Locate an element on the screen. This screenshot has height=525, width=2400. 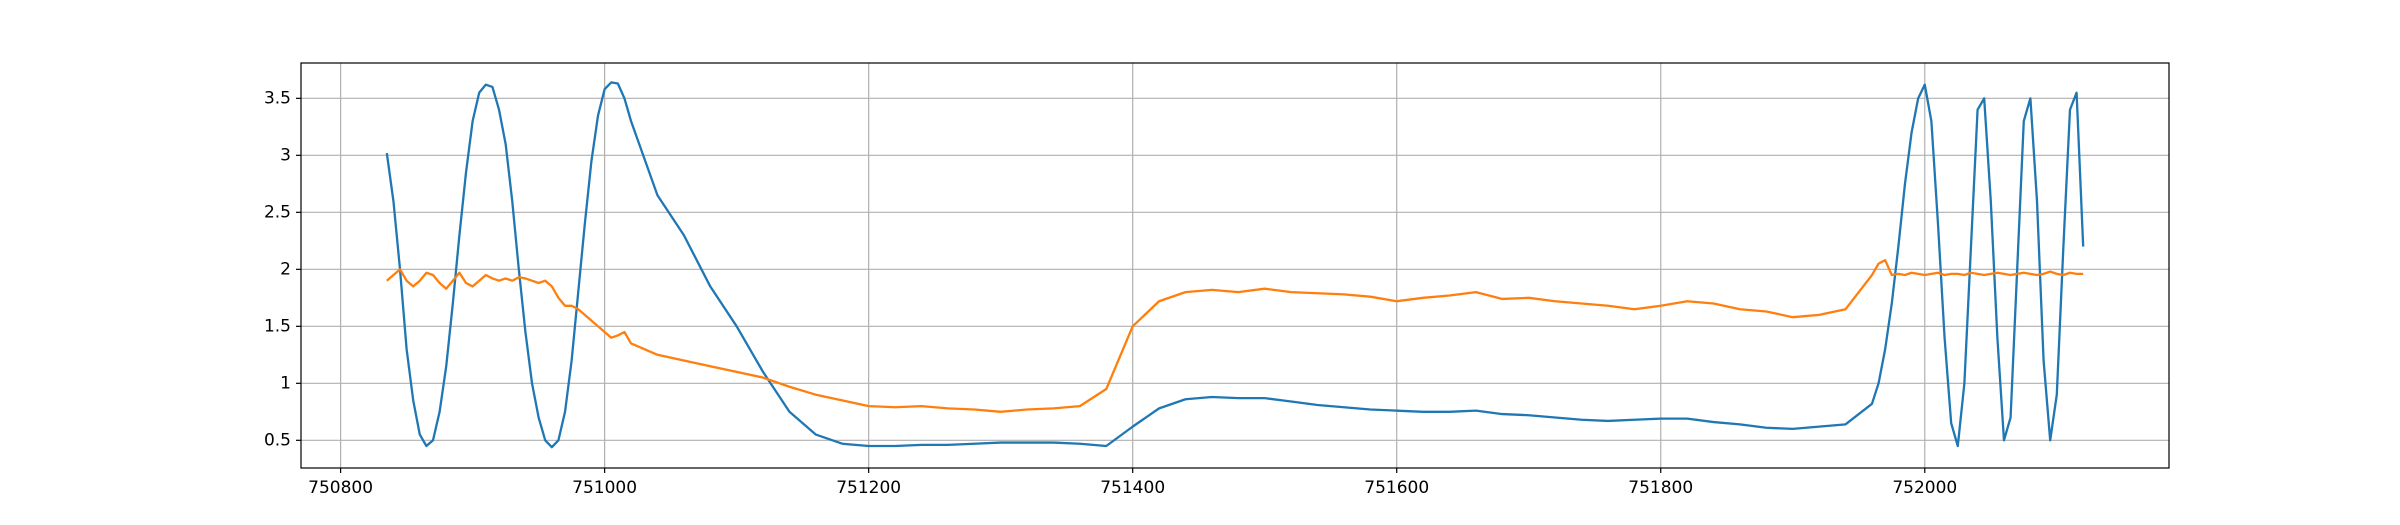
y-tick-label: 1 is located at coordinates (285, 383).